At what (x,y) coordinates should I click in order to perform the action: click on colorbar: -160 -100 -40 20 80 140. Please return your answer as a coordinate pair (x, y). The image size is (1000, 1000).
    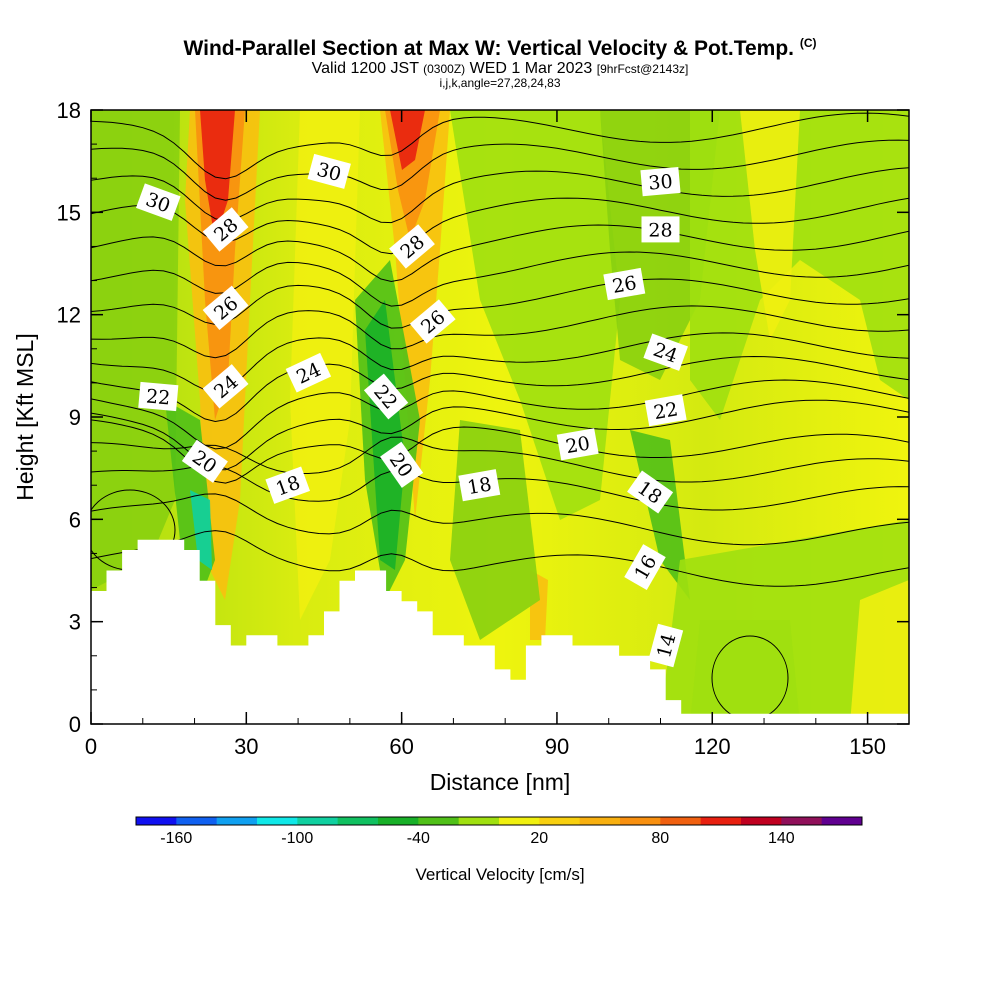
    Looking at the image, I should click on (499, 831).